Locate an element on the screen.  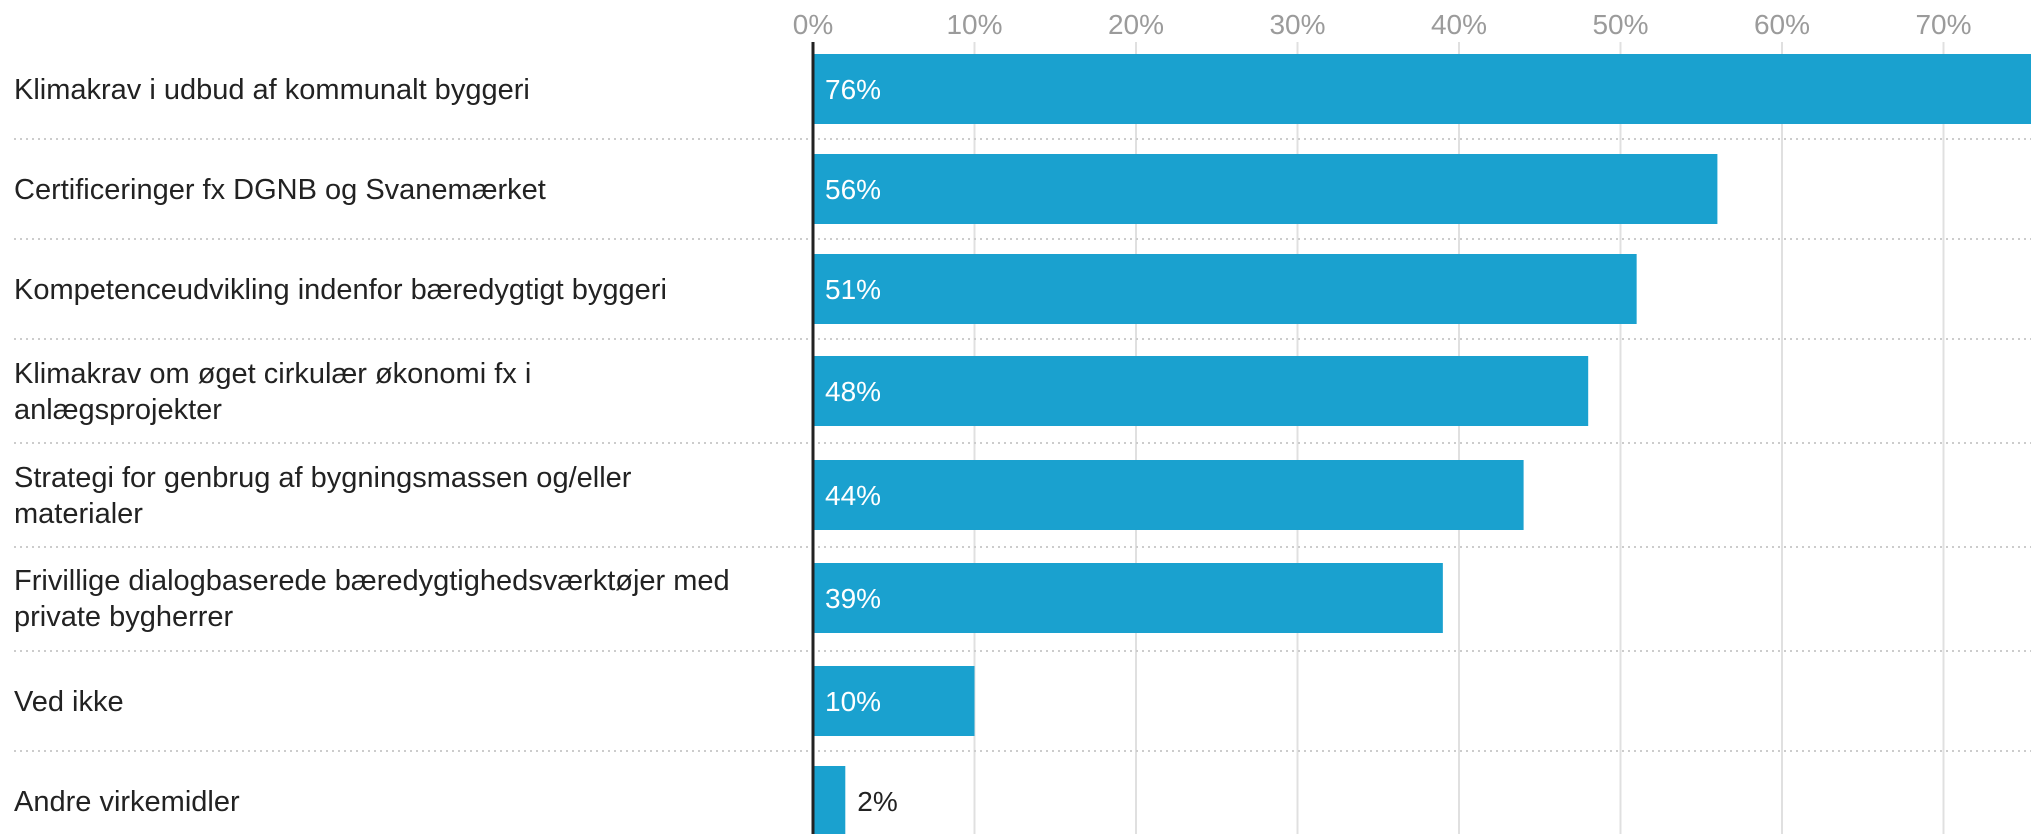
value-label: 56% is located at coordinates (853, 189).